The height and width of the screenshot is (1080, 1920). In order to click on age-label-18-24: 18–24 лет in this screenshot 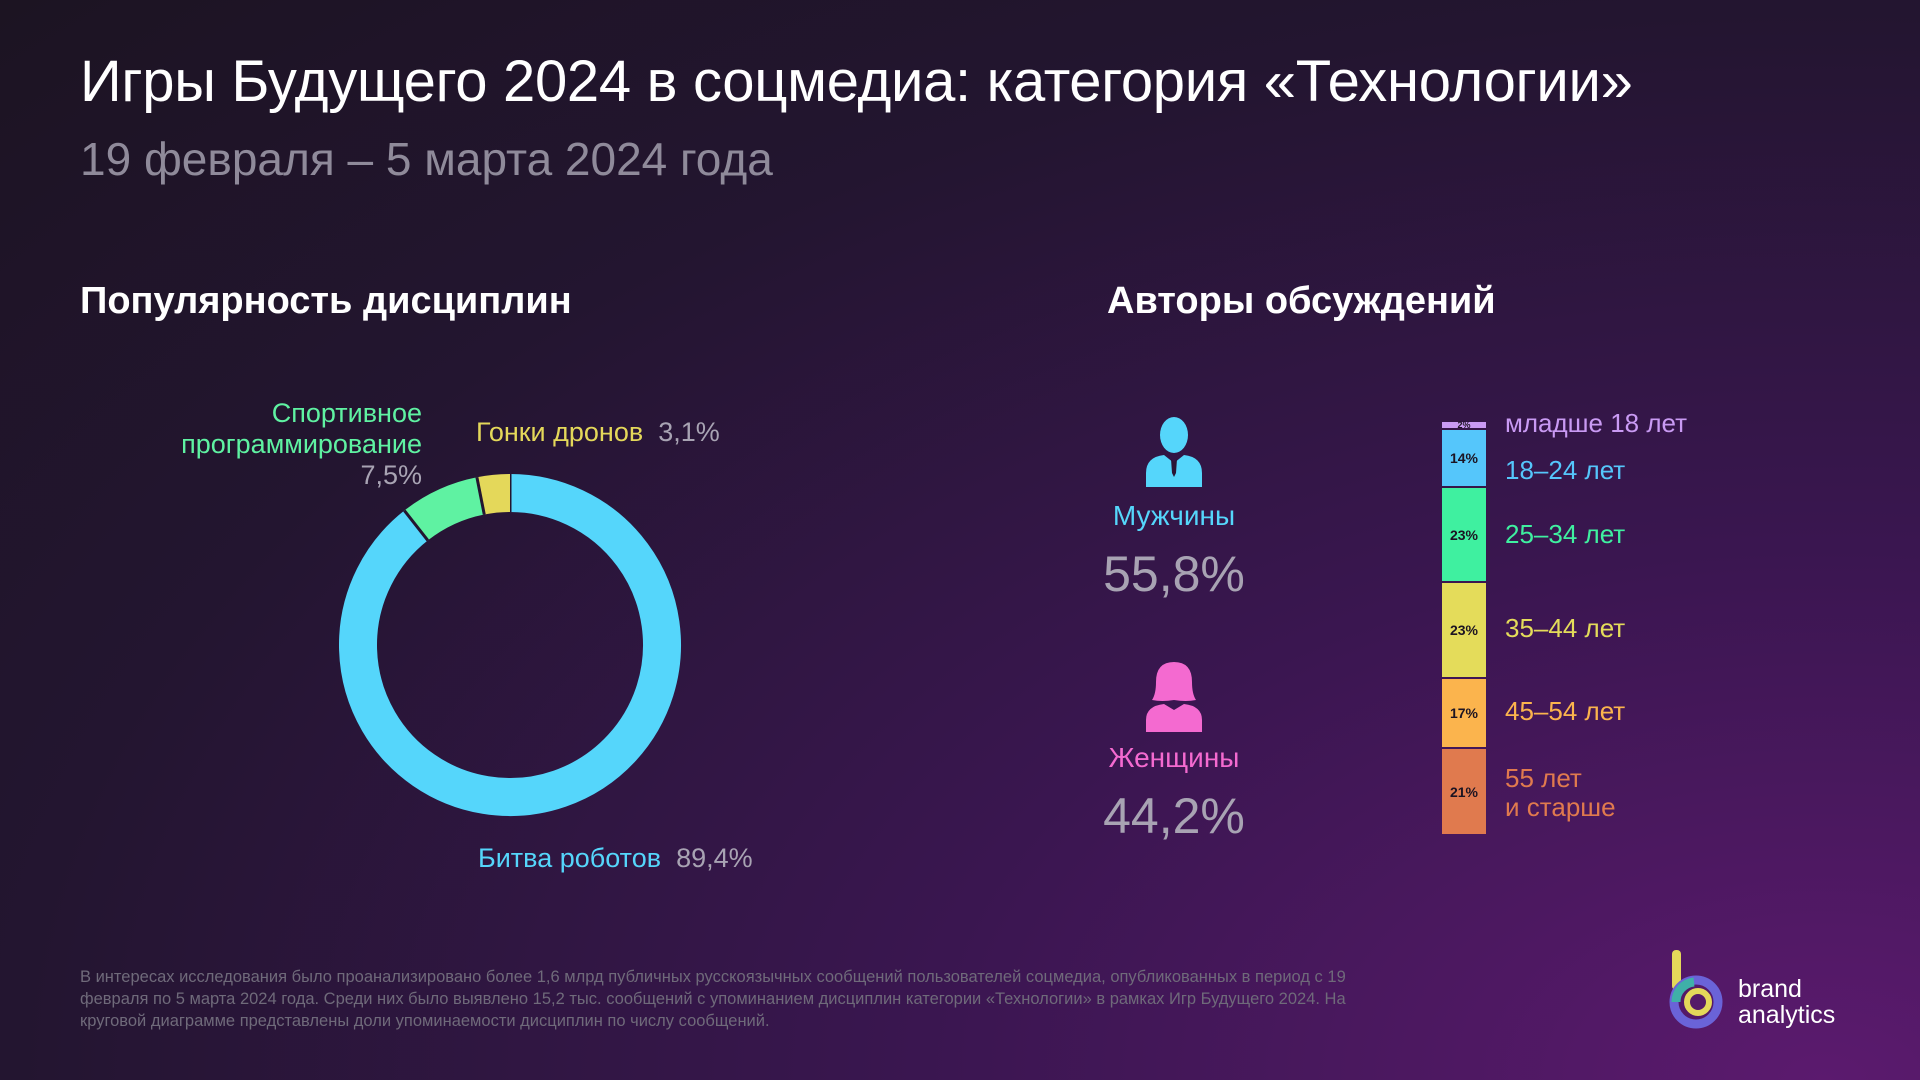, I will do `click(1565, 470)`.